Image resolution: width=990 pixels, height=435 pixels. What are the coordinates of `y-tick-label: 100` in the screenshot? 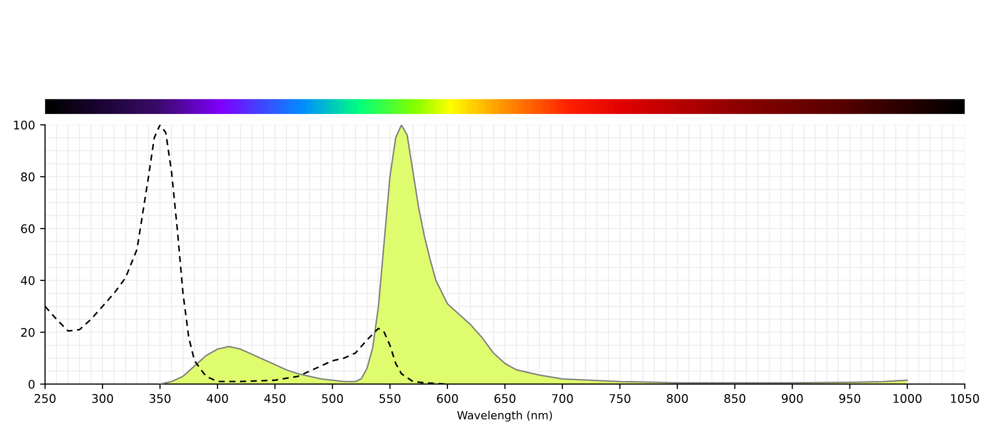 It's located at (24, 125).